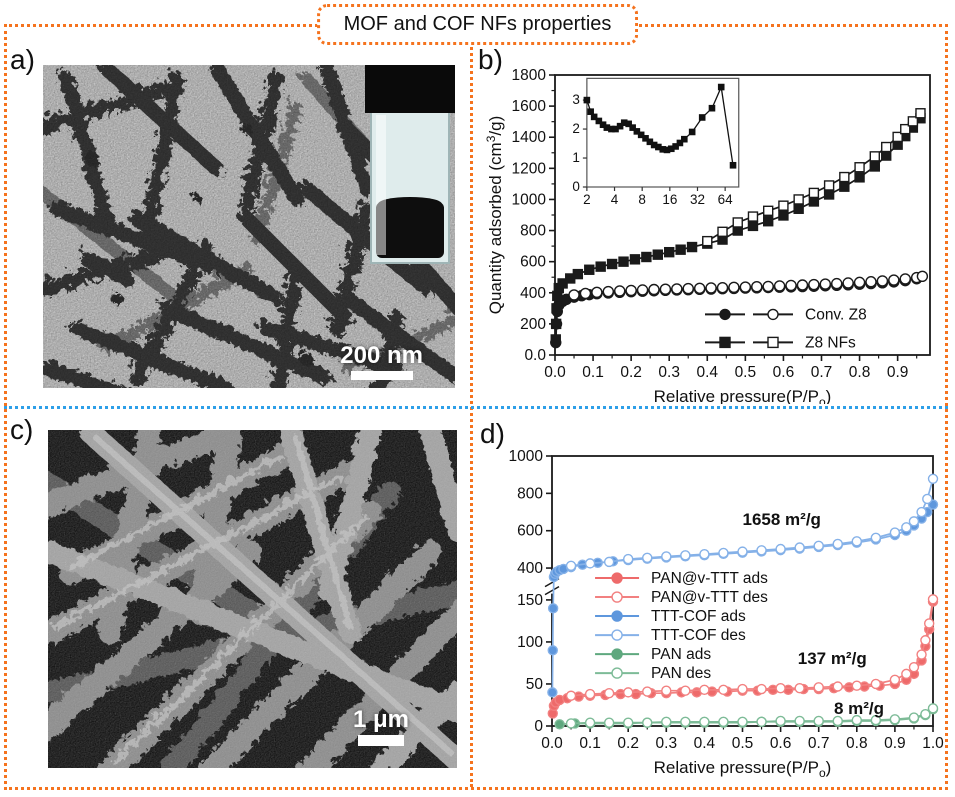  Describe the element at coordinates (530, 600) in the screenshot. I see `svg-text: 150` at that location.